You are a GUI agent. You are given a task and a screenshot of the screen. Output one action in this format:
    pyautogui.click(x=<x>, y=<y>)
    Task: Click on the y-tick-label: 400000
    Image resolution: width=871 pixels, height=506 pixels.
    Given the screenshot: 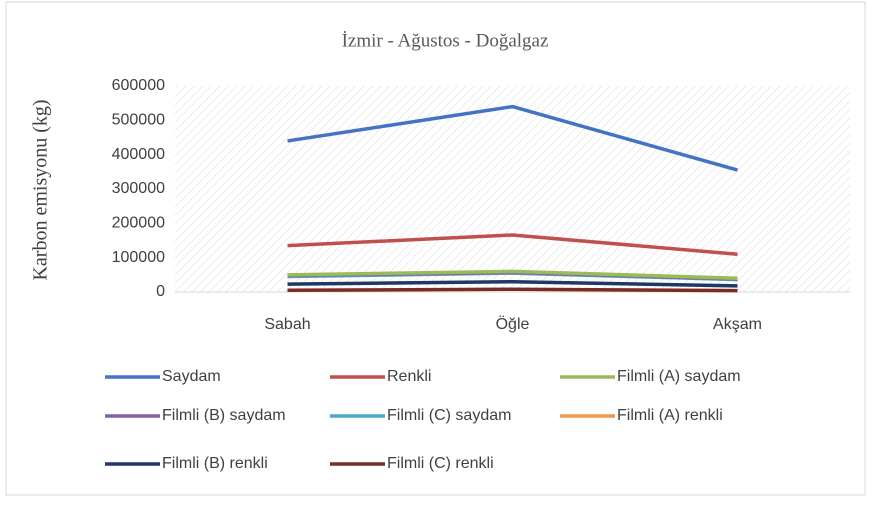 What is the action you would take?
    pyautogui.click(x=138, y=154)
    